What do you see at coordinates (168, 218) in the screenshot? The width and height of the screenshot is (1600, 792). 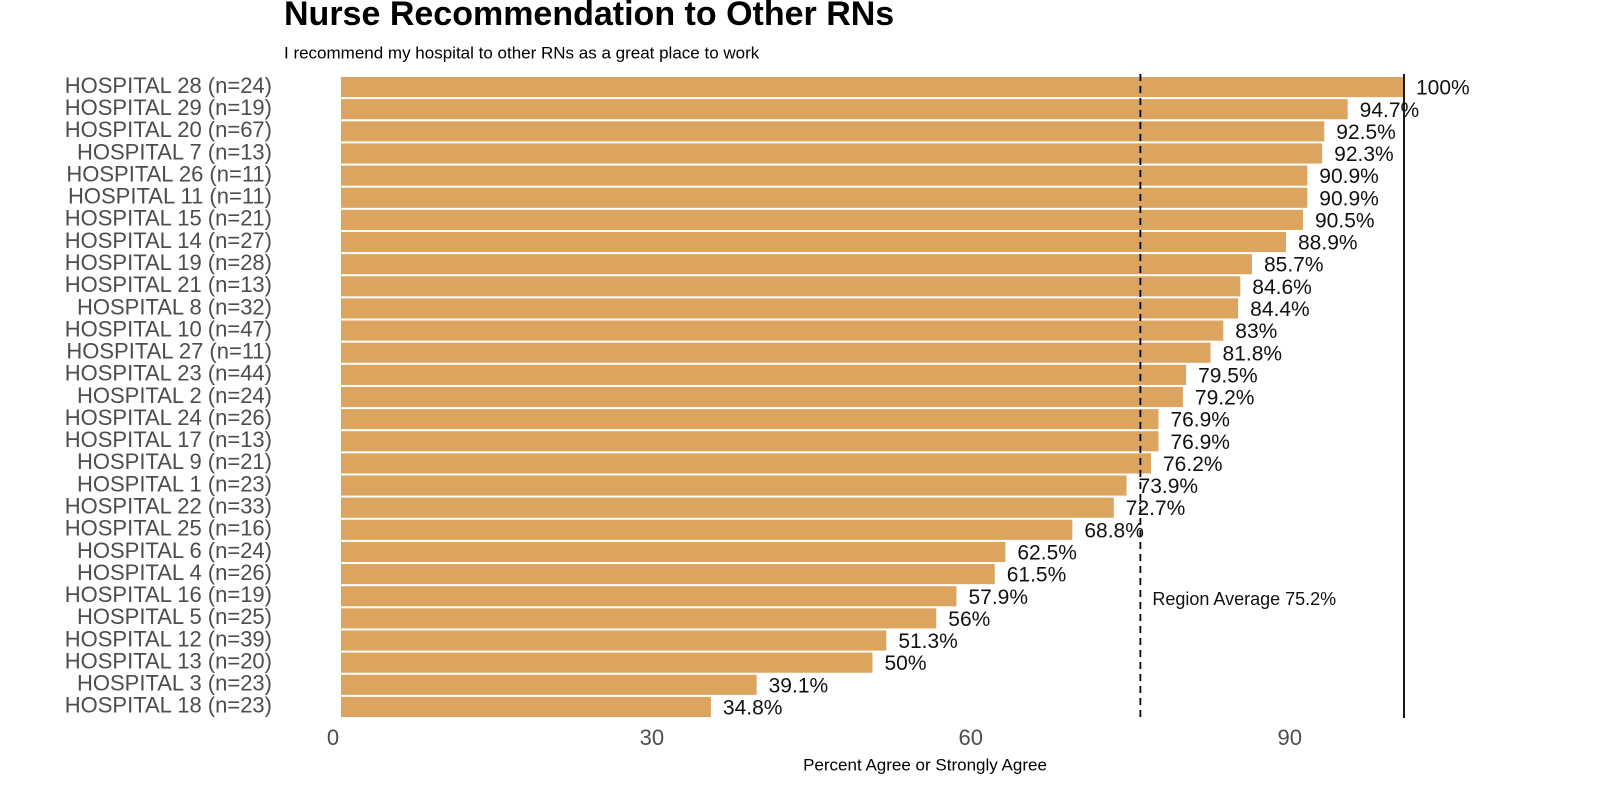 I see `category-label: HOSPITAL 15 (n=21)` at bounding box center [168, 218].